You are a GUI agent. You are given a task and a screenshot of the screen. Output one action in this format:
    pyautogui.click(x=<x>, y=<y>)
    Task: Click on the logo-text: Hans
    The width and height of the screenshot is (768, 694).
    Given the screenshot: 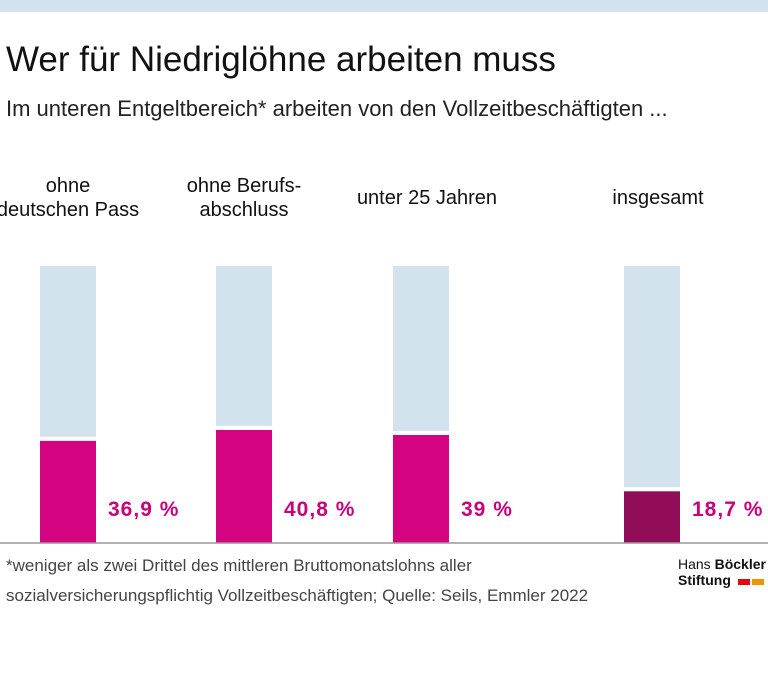 What is the action you would take?
    pyautogui.click(x=694, y=564)
    